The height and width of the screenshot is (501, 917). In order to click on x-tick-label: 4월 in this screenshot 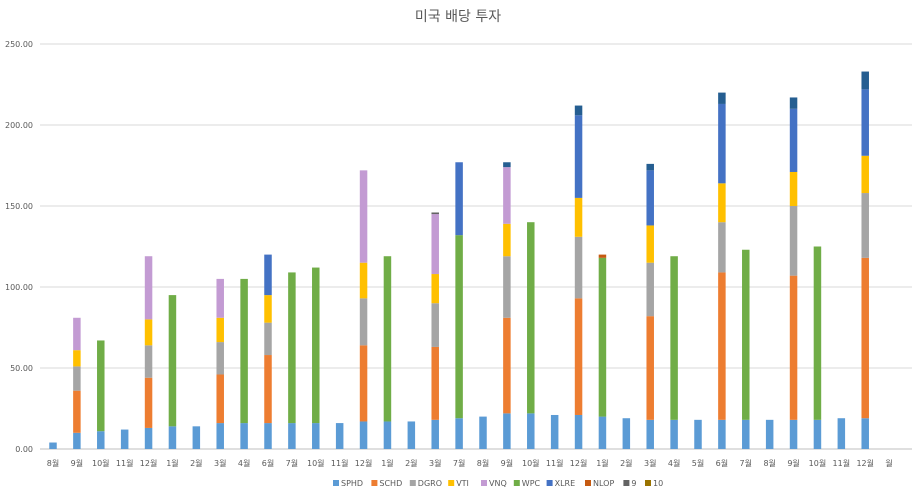, I will do `click(244, 463)`.